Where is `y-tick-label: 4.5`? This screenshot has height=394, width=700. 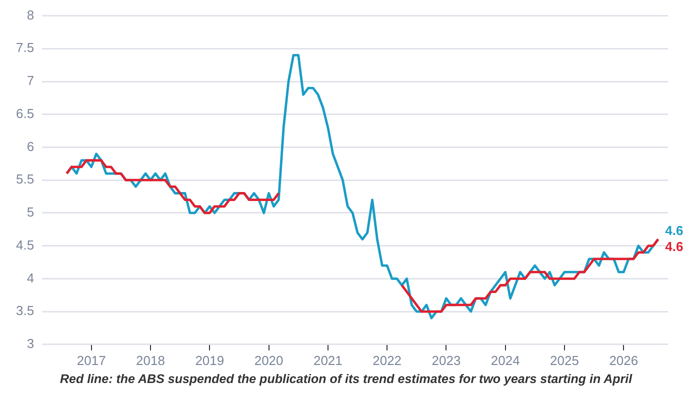 y-tick-label: 4.5 is located at coordinates (25, 244).